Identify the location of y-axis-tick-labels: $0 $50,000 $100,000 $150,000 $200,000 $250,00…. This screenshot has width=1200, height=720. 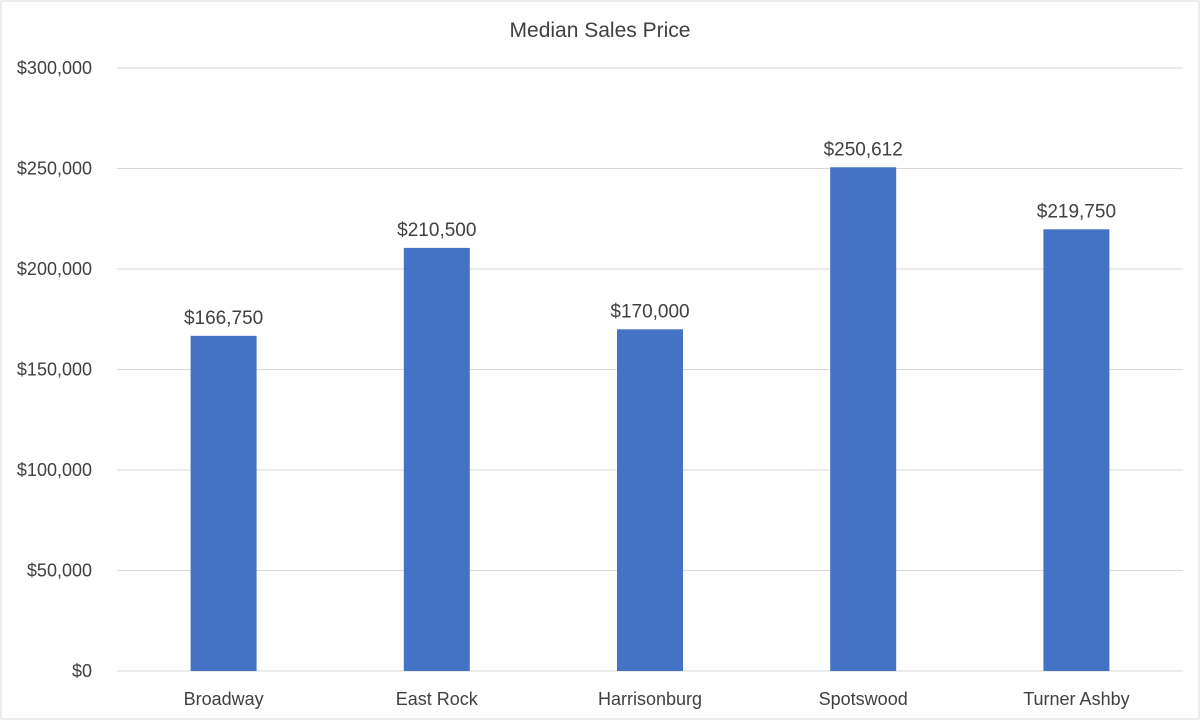
(54, 369).